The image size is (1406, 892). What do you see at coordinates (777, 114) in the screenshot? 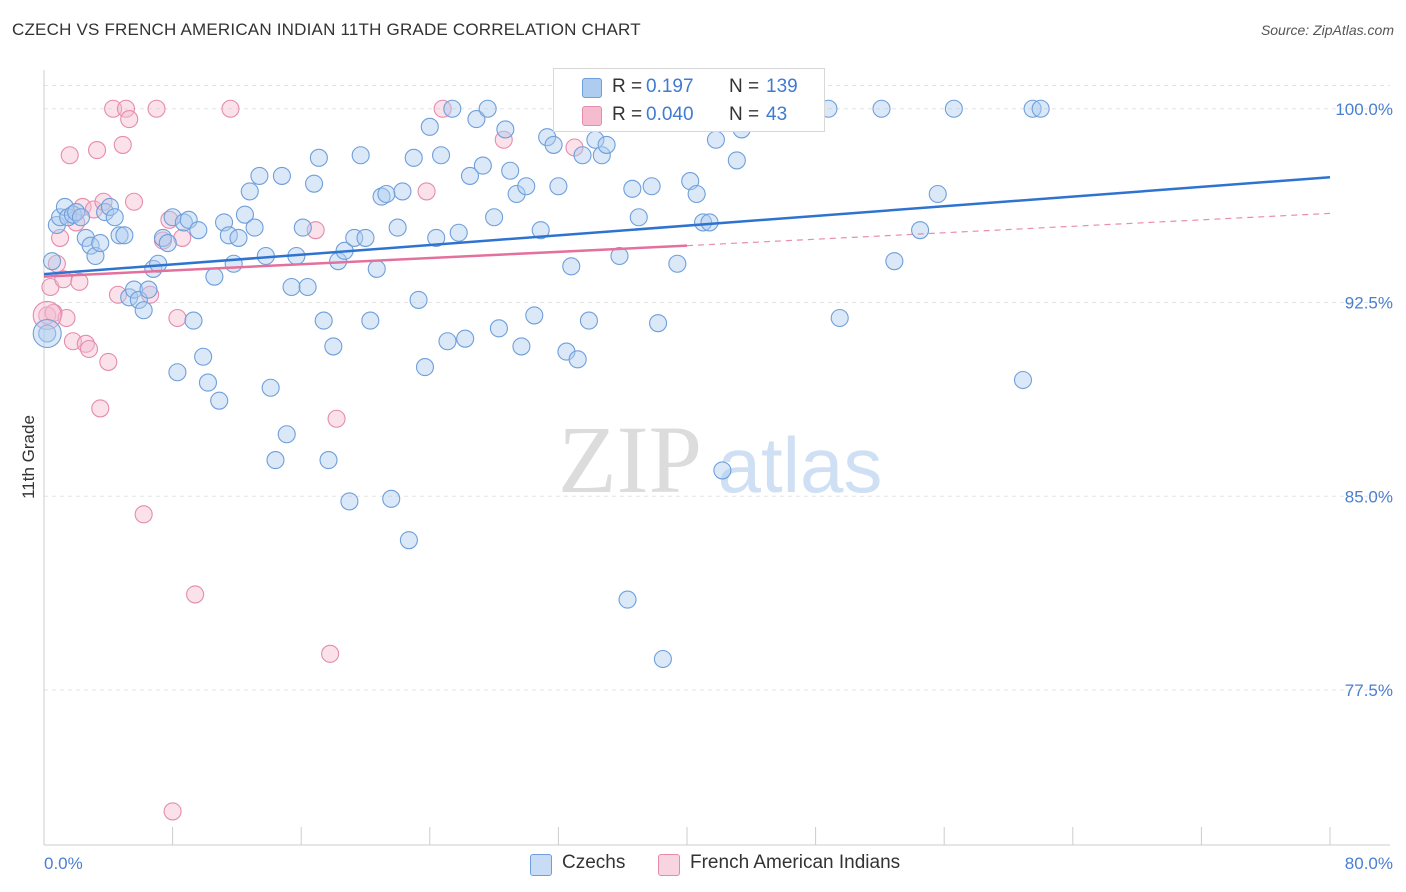
I see `legend-n-value: 43` at bounding box center [777, 114].